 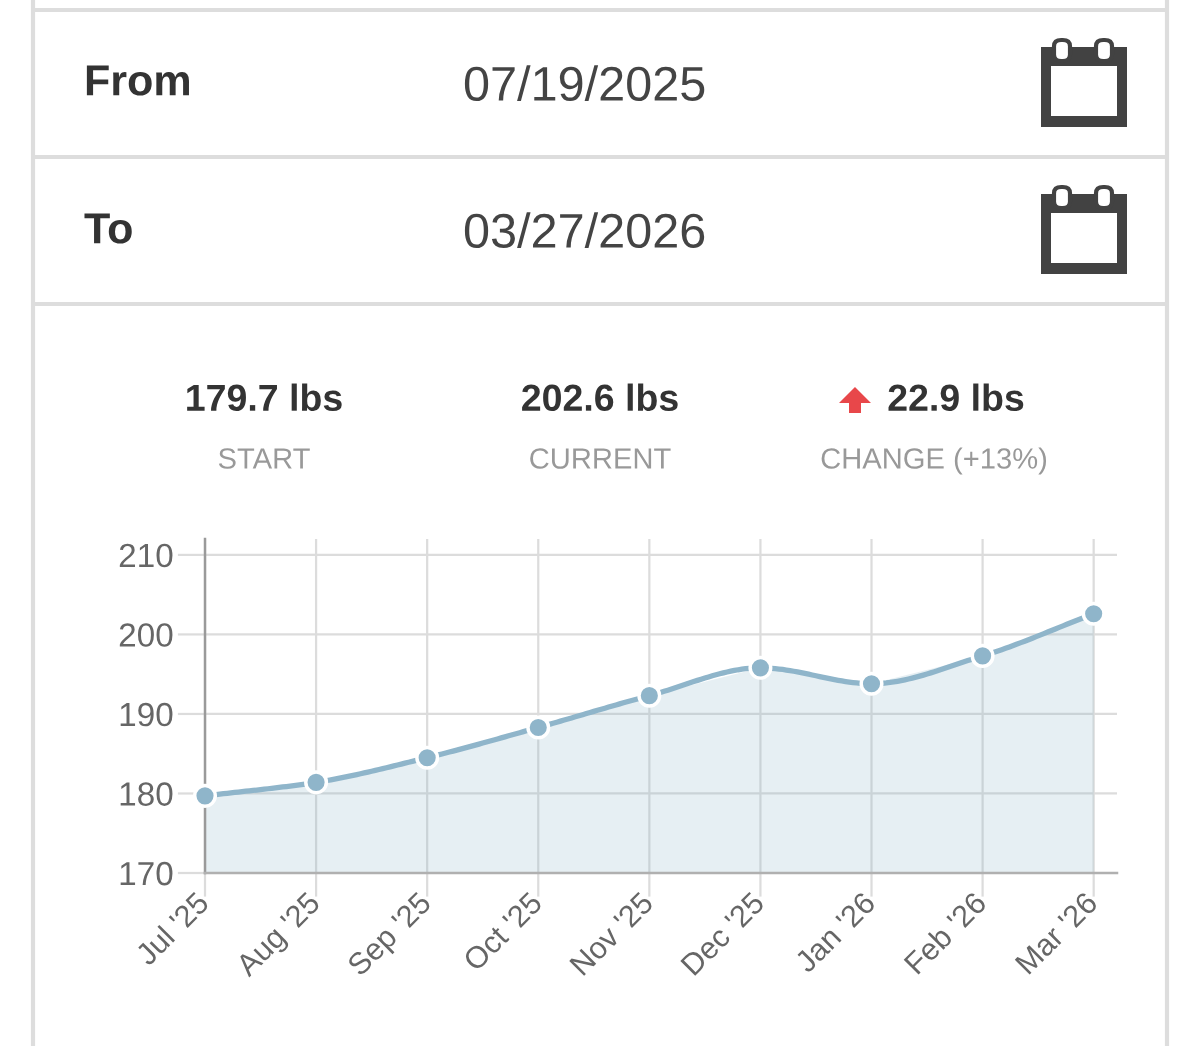 What do you see at coordinates (945, 932) in the screenshot?
I see `x-tick-label: Feb '26` at bounding box center [945, 932].